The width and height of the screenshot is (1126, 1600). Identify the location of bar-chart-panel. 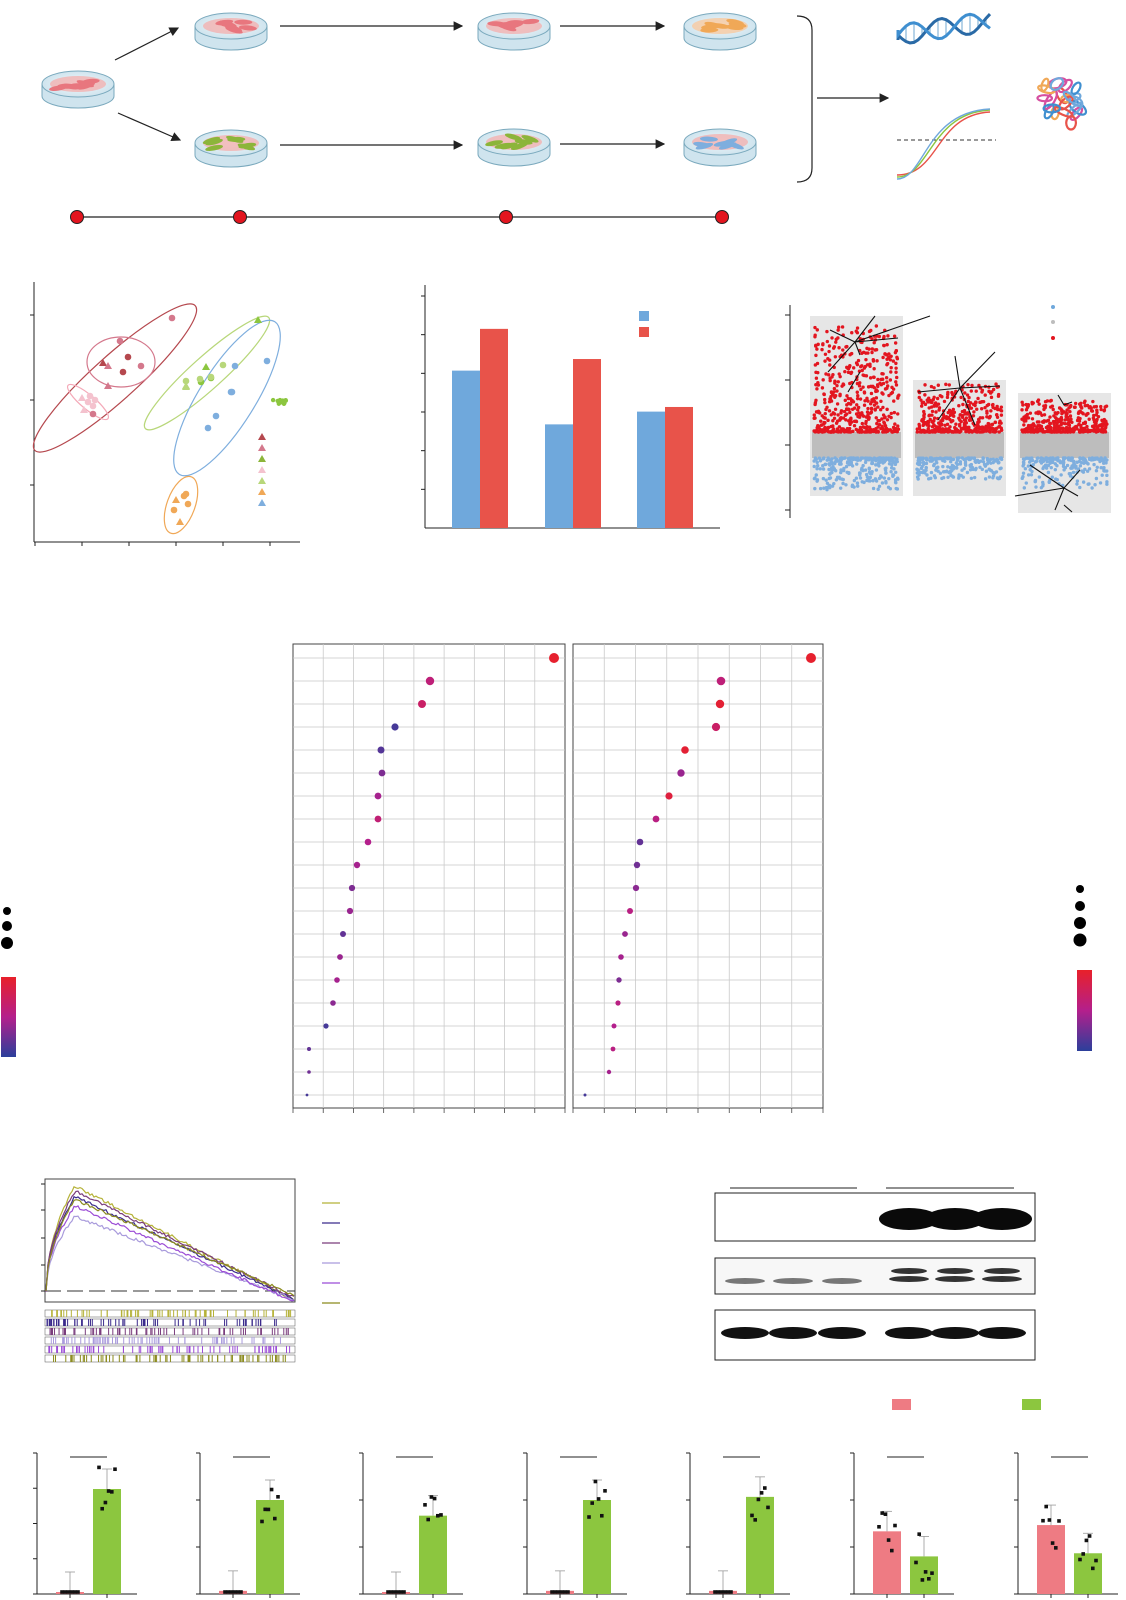
(570, 407).